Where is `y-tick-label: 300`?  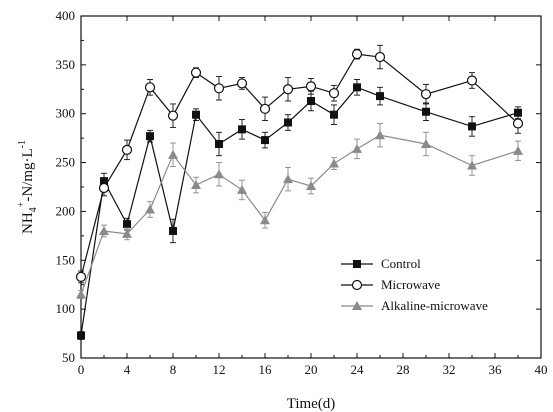 y-tick-label: 300 is located at coordinates (66, 113).